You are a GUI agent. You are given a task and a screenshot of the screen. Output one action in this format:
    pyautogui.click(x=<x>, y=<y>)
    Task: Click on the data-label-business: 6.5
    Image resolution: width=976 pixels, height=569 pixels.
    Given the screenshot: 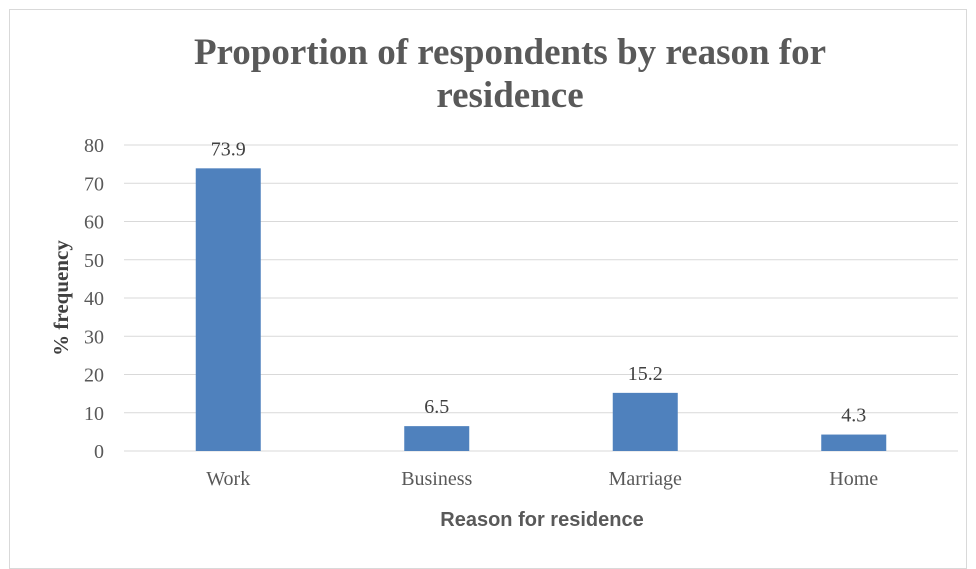 What is the action you would take?
    pyautogui.click(x=436, y=407)
    